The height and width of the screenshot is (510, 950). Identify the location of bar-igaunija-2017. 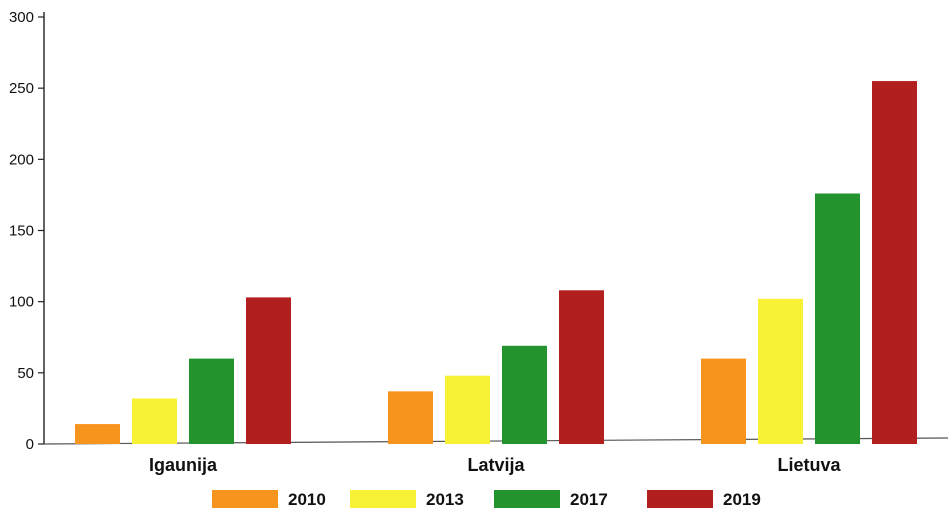
(211, 401).